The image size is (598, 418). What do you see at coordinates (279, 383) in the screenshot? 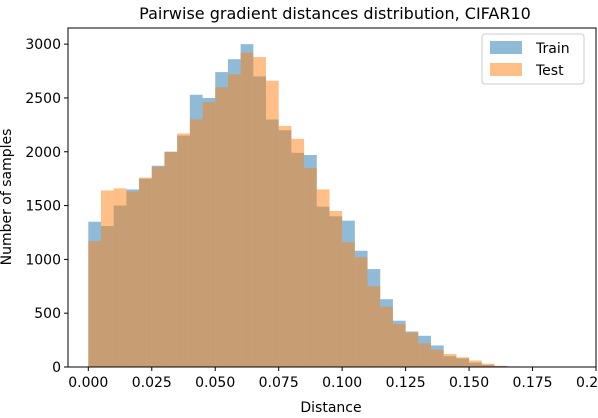
I see `x-tick-label: 0.075` at bounding box center [279, 383].